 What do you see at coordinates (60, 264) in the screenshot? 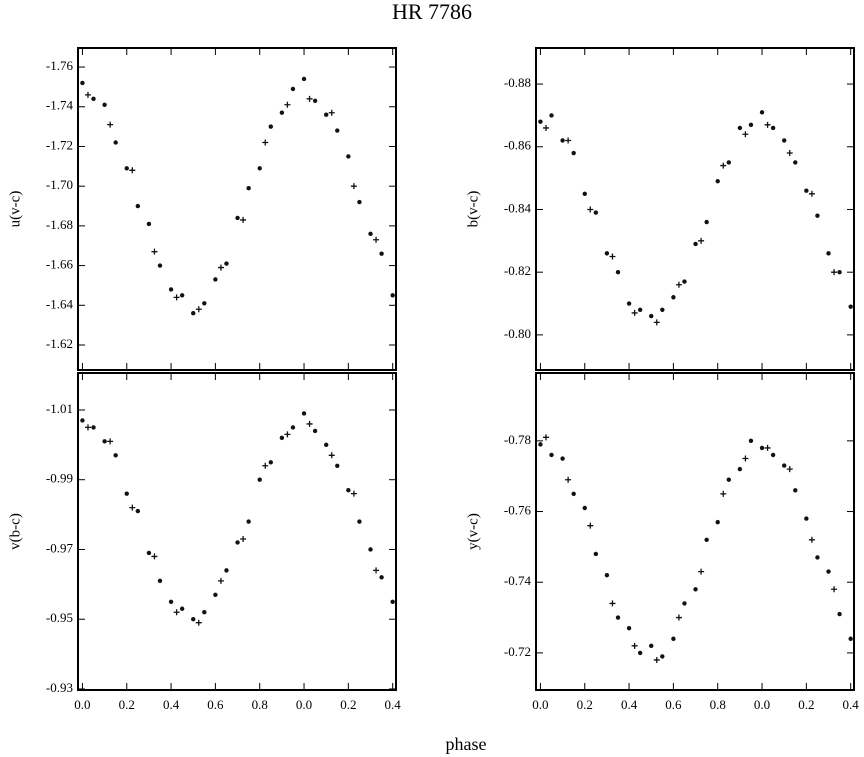
I see `y-tick-label: -1.66` at bounding box center [60, 264].